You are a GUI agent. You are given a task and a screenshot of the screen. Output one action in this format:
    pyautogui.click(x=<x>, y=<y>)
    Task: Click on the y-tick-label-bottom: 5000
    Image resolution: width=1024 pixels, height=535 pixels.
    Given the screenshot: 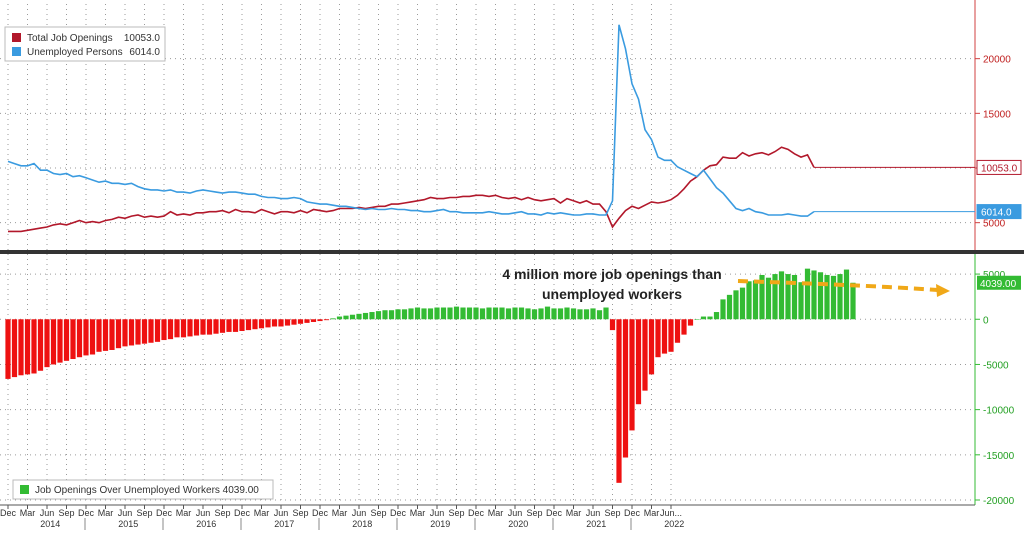 What is the action you would take?
    pyautogui.click(x=994, y=275)
    